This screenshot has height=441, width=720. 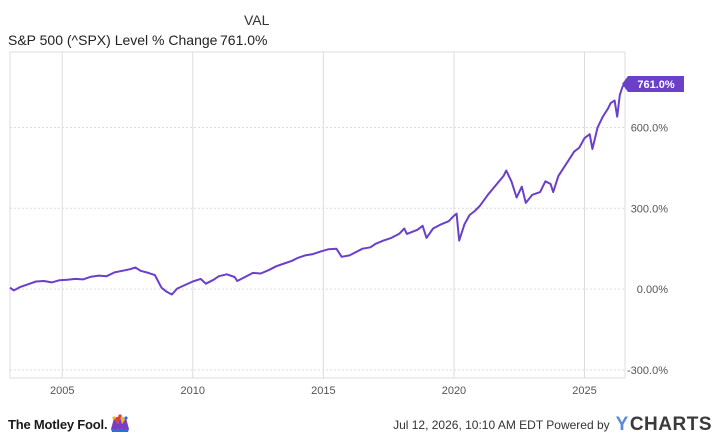 I want to click on legend-series-value: 761.0%, so click(x=244, y=40).